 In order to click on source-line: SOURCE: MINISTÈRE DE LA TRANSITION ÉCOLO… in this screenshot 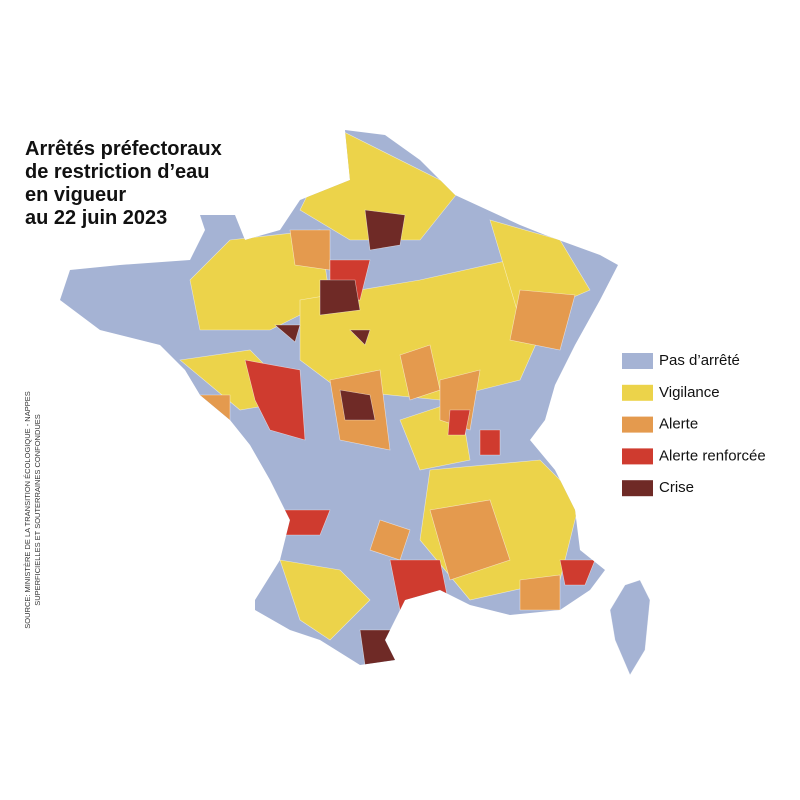, I will do `click(27, 509)`.